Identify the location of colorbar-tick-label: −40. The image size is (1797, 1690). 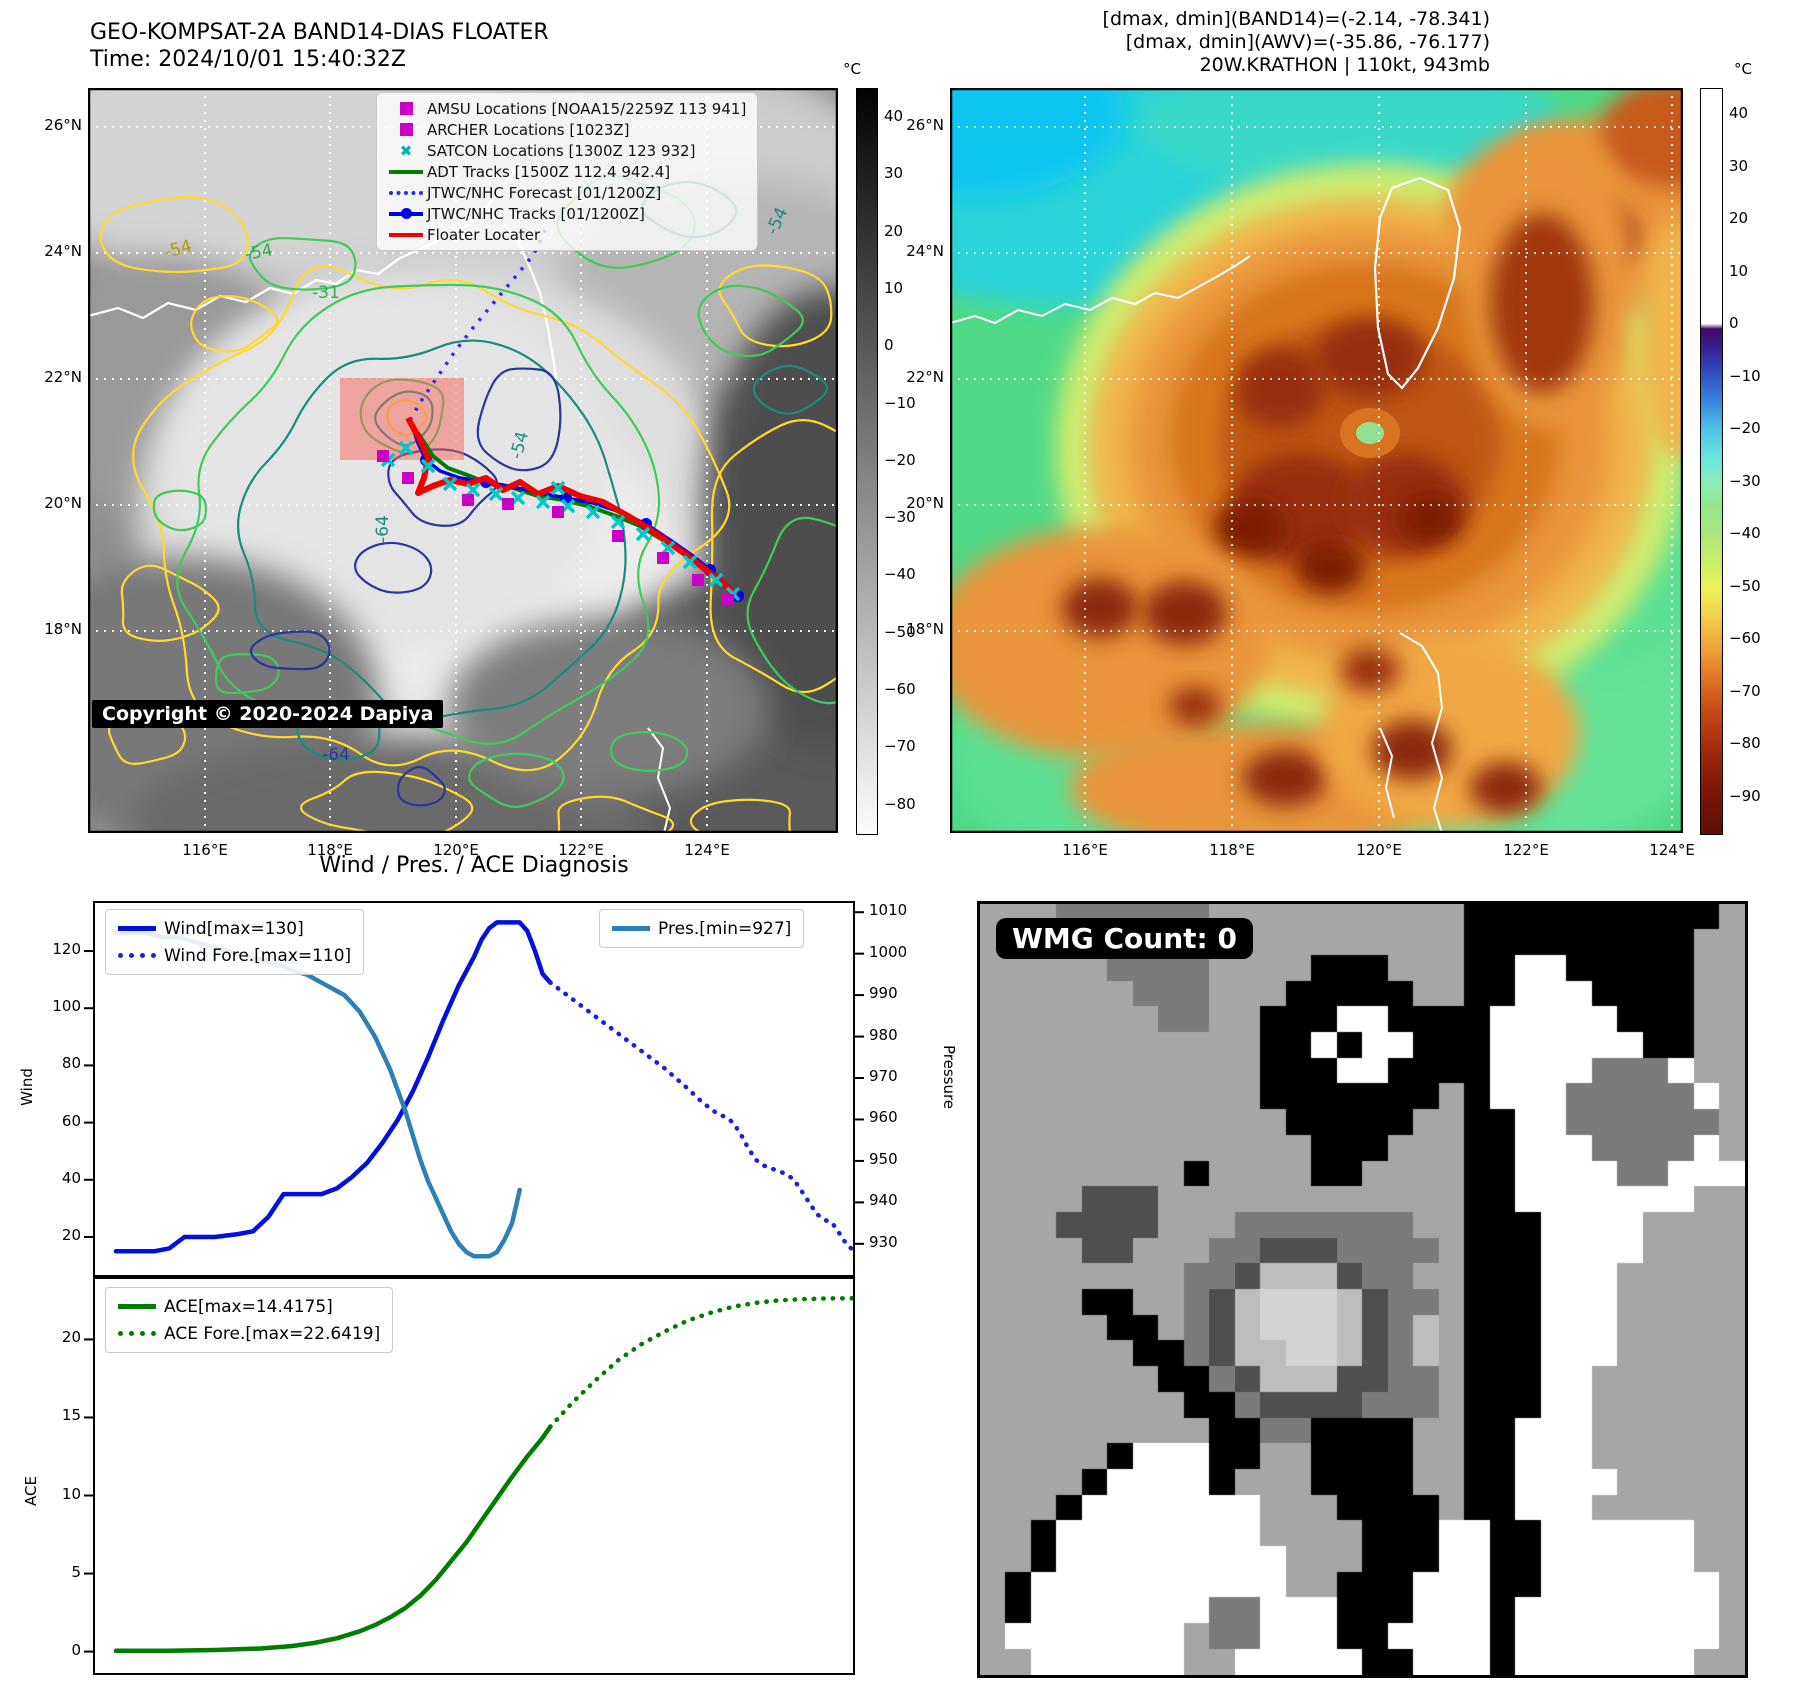
(1745, 533).